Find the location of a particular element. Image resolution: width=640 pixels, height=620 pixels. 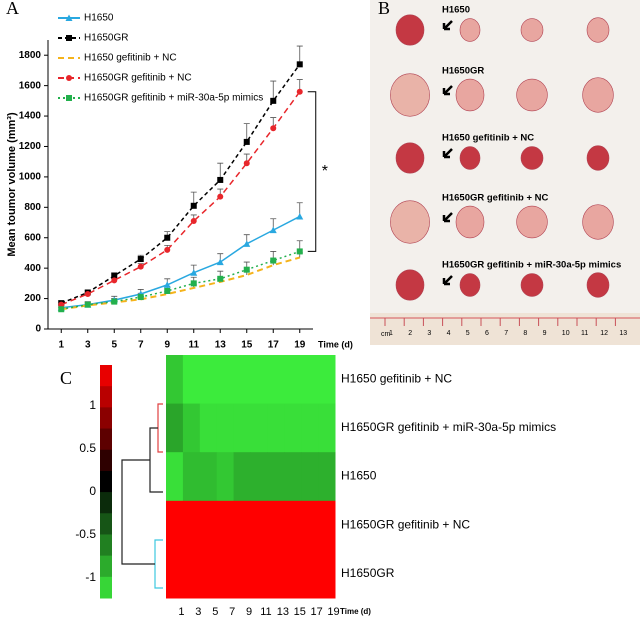

y-tick-label: 1400 is located at coordinates (30, 116).